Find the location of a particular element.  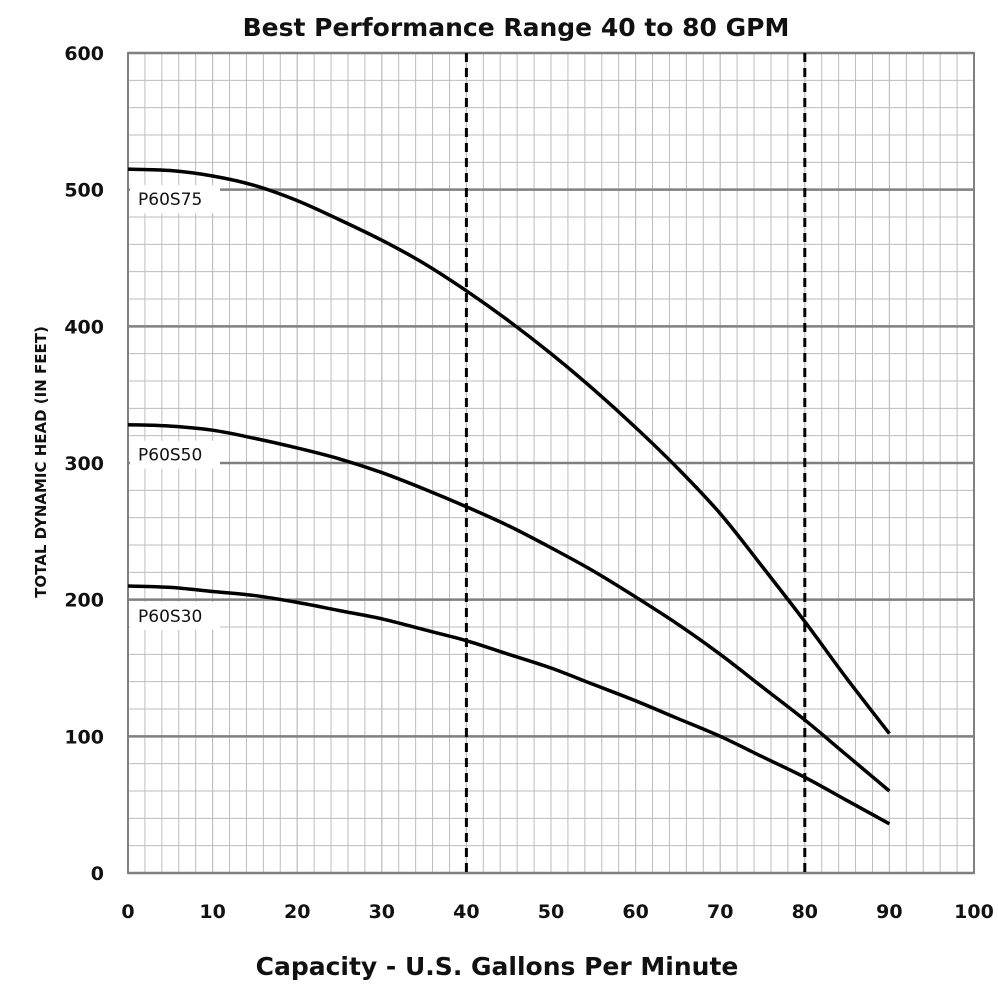

y-tick-labels: 0 100 200 300 400 500 600 is located at coordinates (84, 464).